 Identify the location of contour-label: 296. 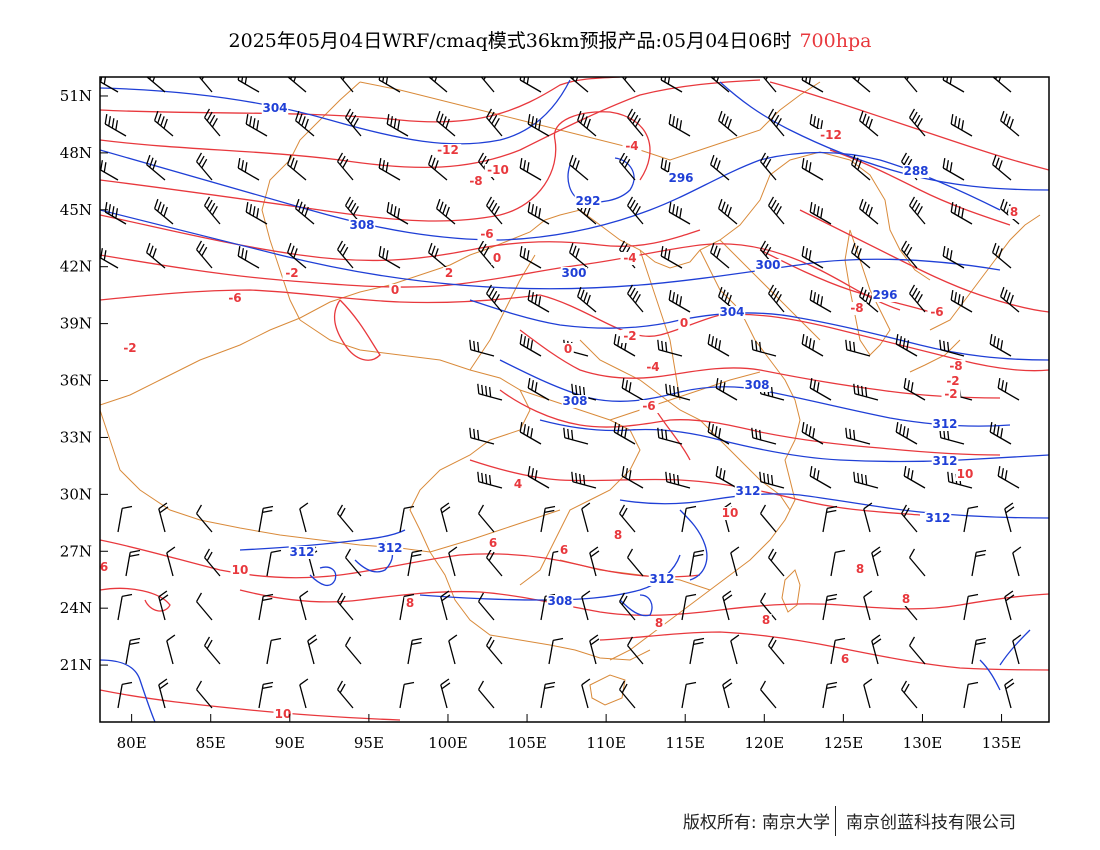
(884, 295).